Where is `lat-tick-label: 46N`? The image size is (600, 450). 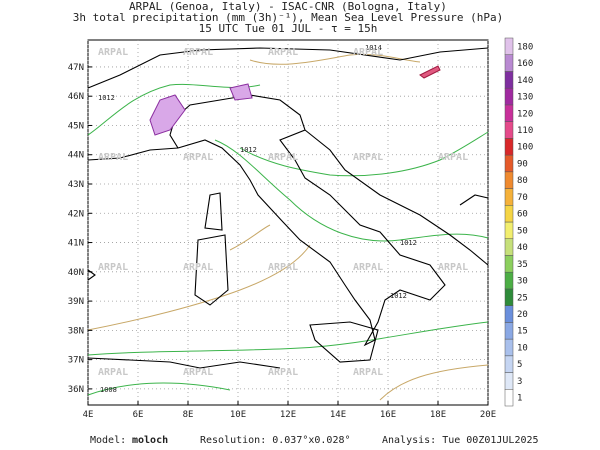 lat-tick-label: 46N is located at coordinates (76, 97).